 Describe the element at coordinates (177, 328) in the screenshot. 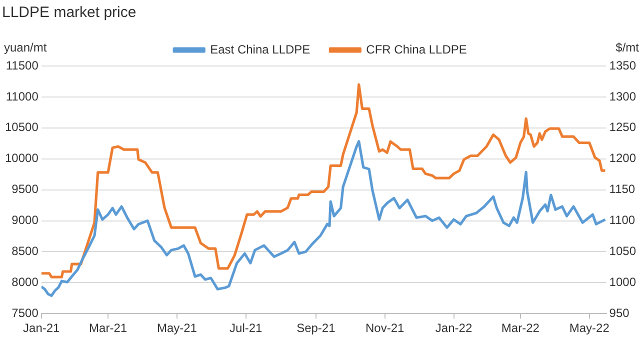

I see `x-tick-label: May-21` at that location.